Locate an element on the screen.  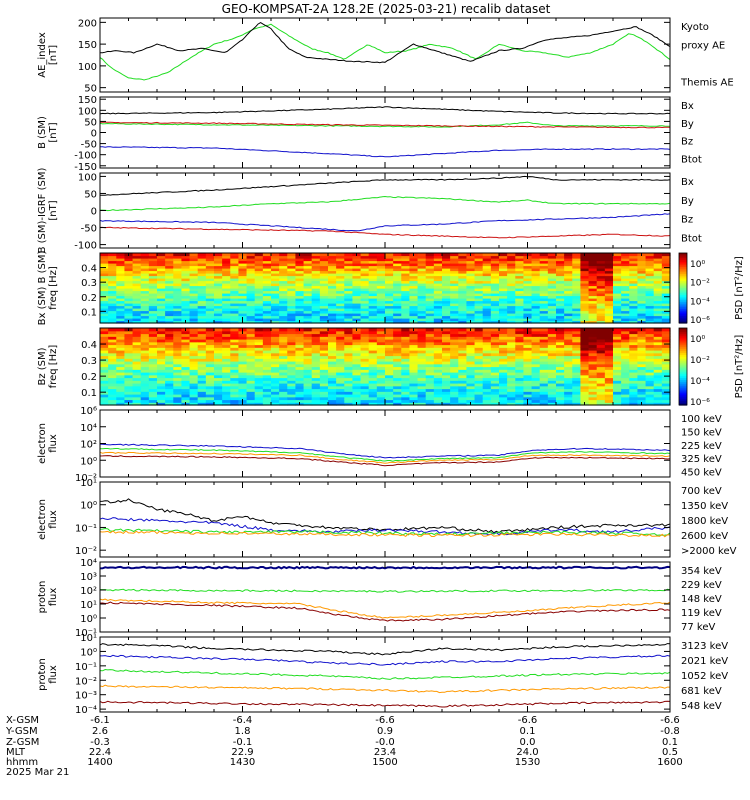
colorbar-tick-label: 10⁻⁴ is located at coordinates (700, 382).